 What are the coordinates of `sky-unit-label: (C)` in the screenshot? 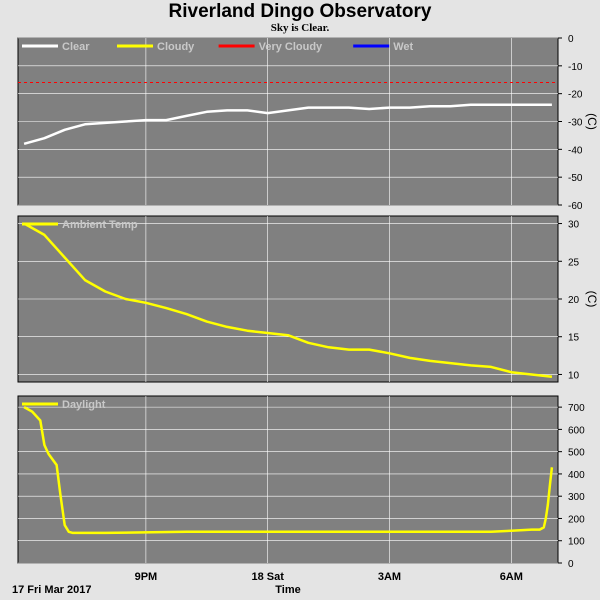 It's located at (592, 121).